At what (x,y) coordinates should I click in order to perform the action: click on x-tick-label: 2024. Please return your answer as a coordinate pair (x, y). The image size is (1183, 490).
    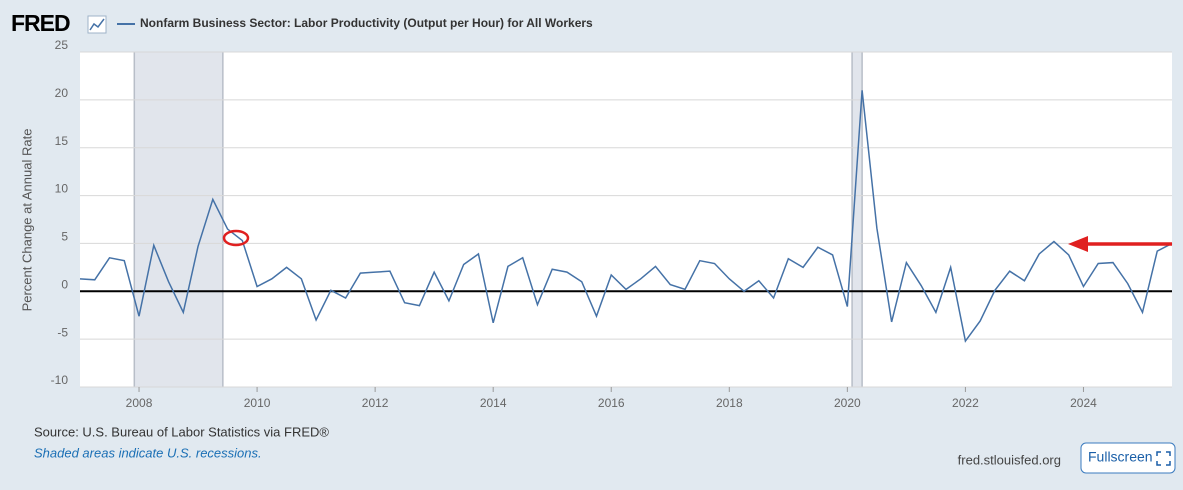
    Looking at the image, I should click on (1083, 403).